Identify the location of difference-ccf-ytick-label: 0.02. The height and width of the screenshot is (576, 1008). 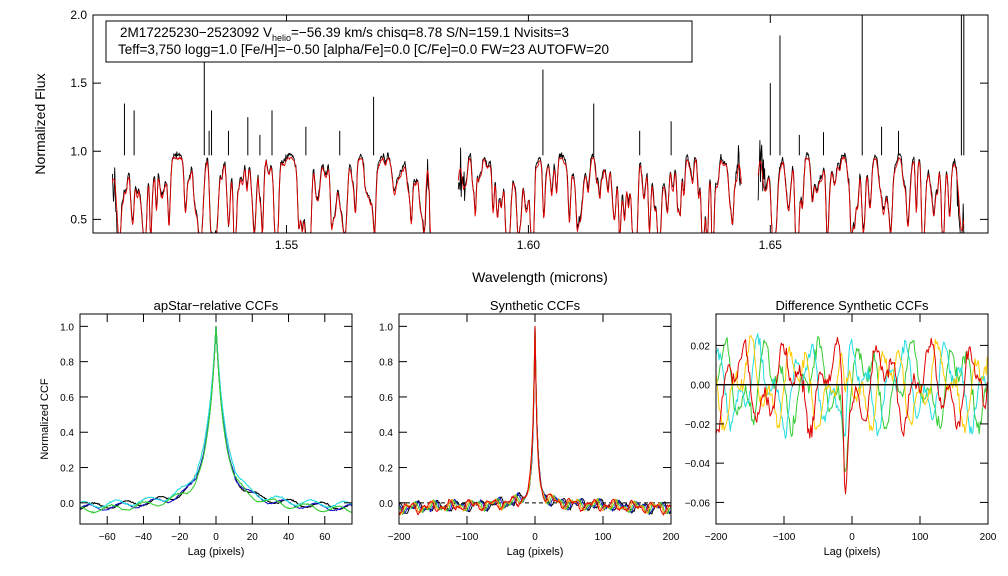
(701, 346).